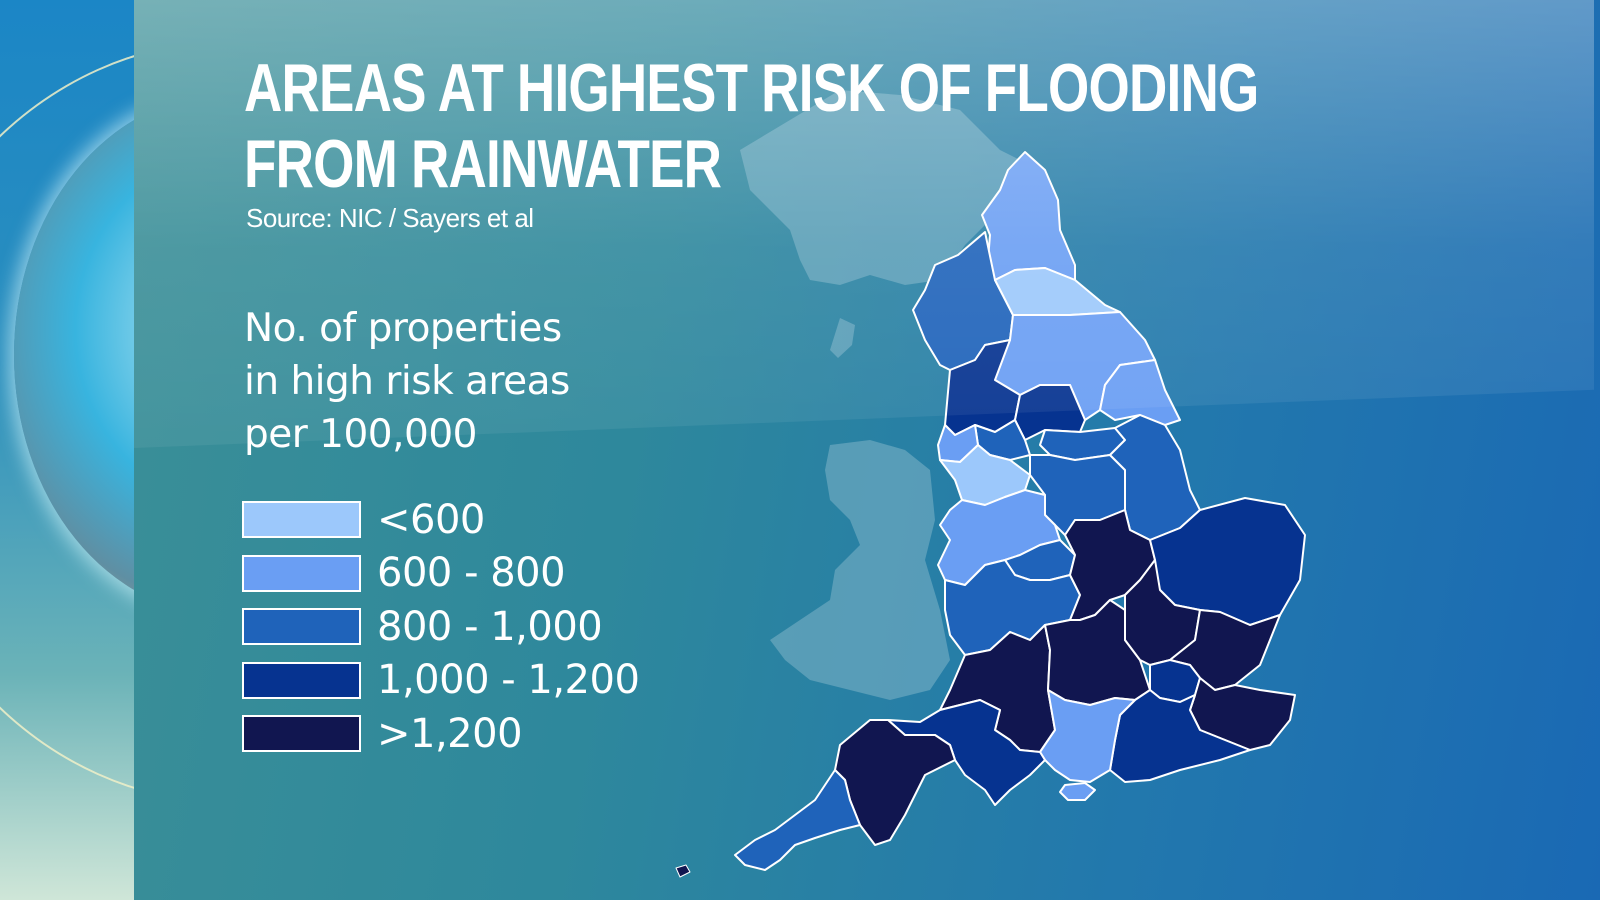  Describe the element at coordinates (880, 187) in the screenshot. I see `scotland-silhouette` at that location.